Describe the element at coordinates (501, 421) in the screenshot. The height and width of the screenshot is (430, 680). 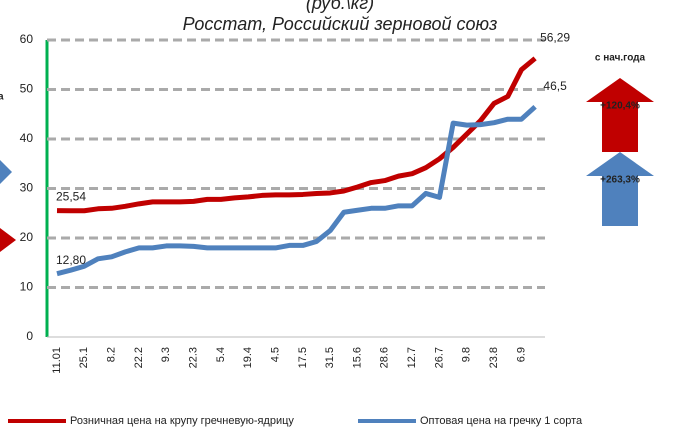
I see `legend-label: Оптовая цена на гречку 1 сорта` at that location.